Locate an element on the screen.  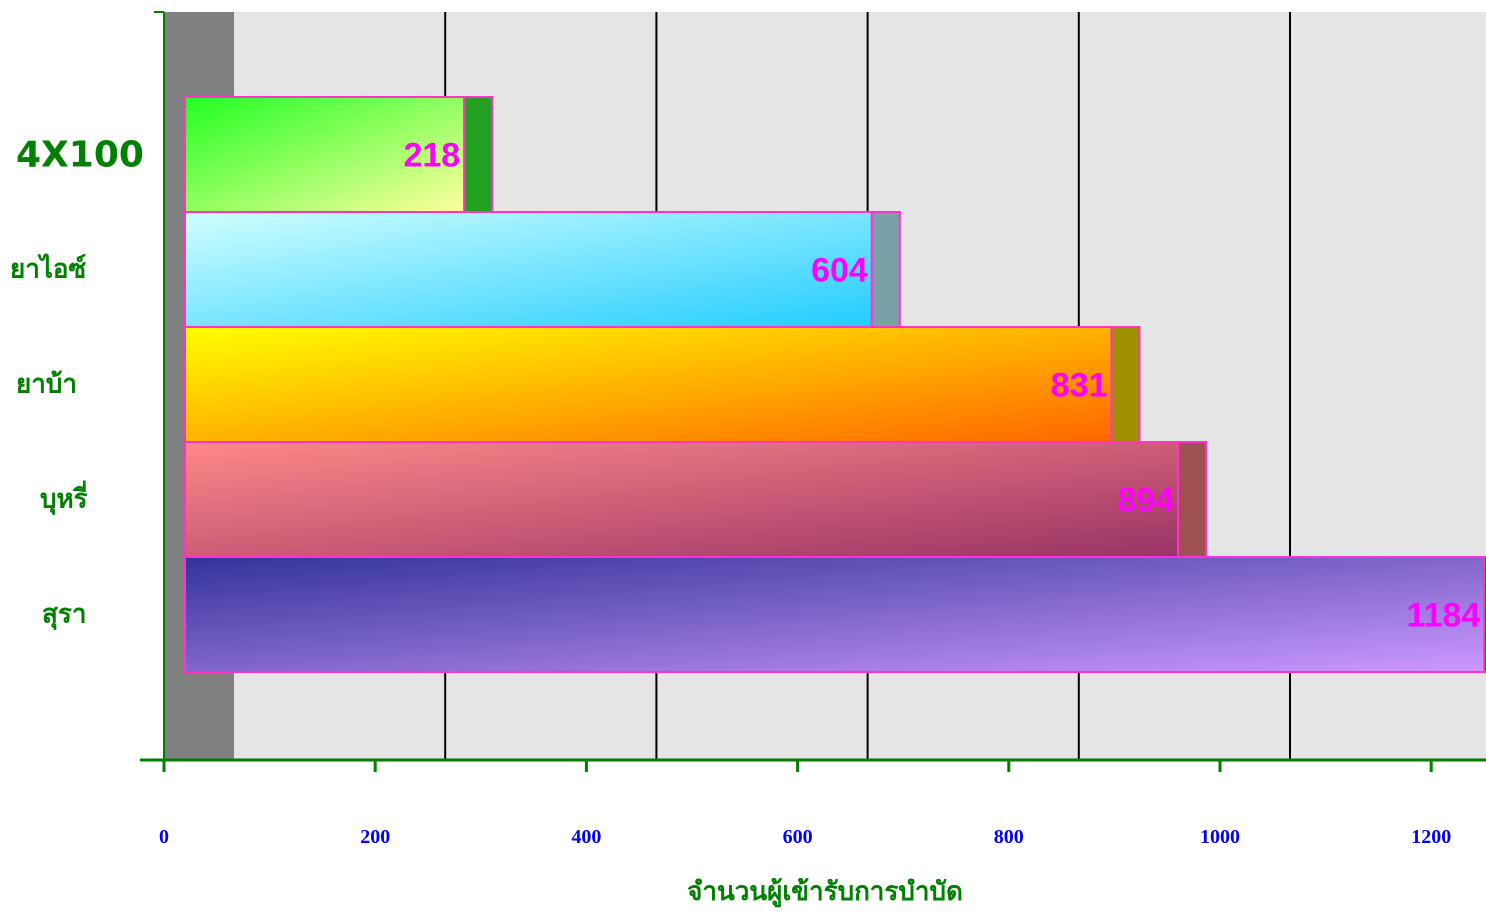
x-tick-label: 800 is located at coordinates (1009, 837).